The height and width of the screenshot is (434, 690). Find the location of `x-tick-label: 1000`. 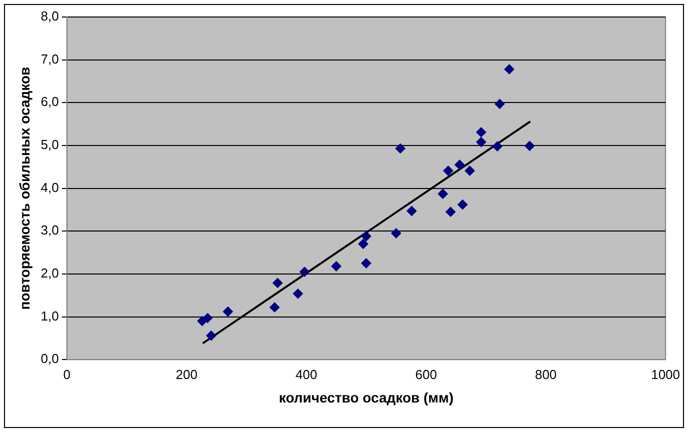

x-tick-label: 1000 is located at coordinates (665, 374).